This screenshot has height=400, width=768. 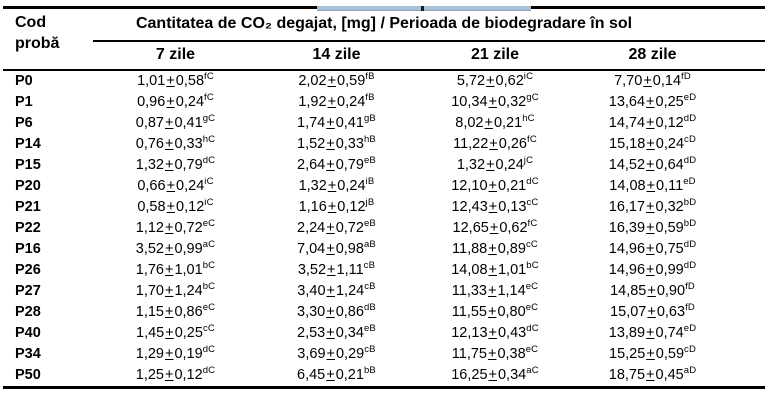 I want to click on value-error: 0,80, so click(x=511, y=311).